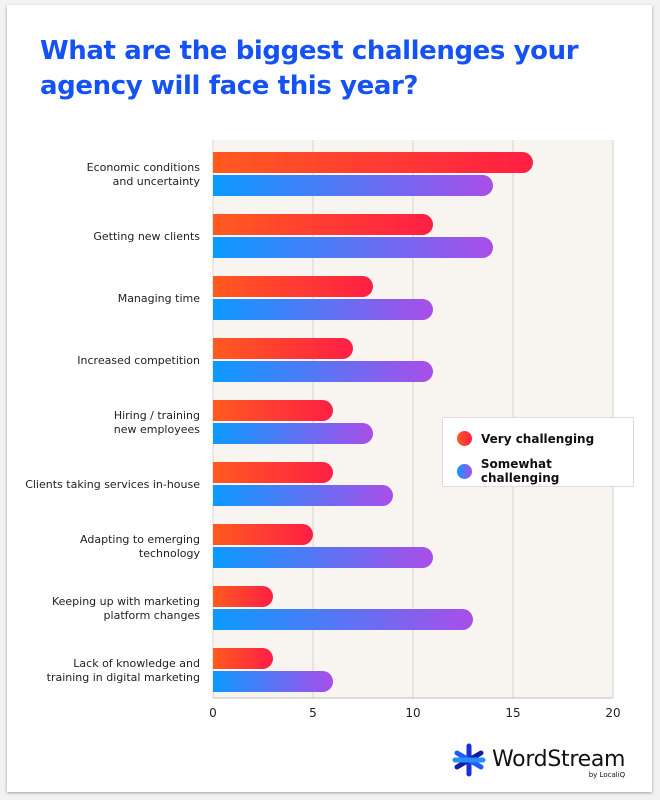  Describe the element at coordinates (213, 713) in the screenshot. I see `x-tick-label: 0` at that location.